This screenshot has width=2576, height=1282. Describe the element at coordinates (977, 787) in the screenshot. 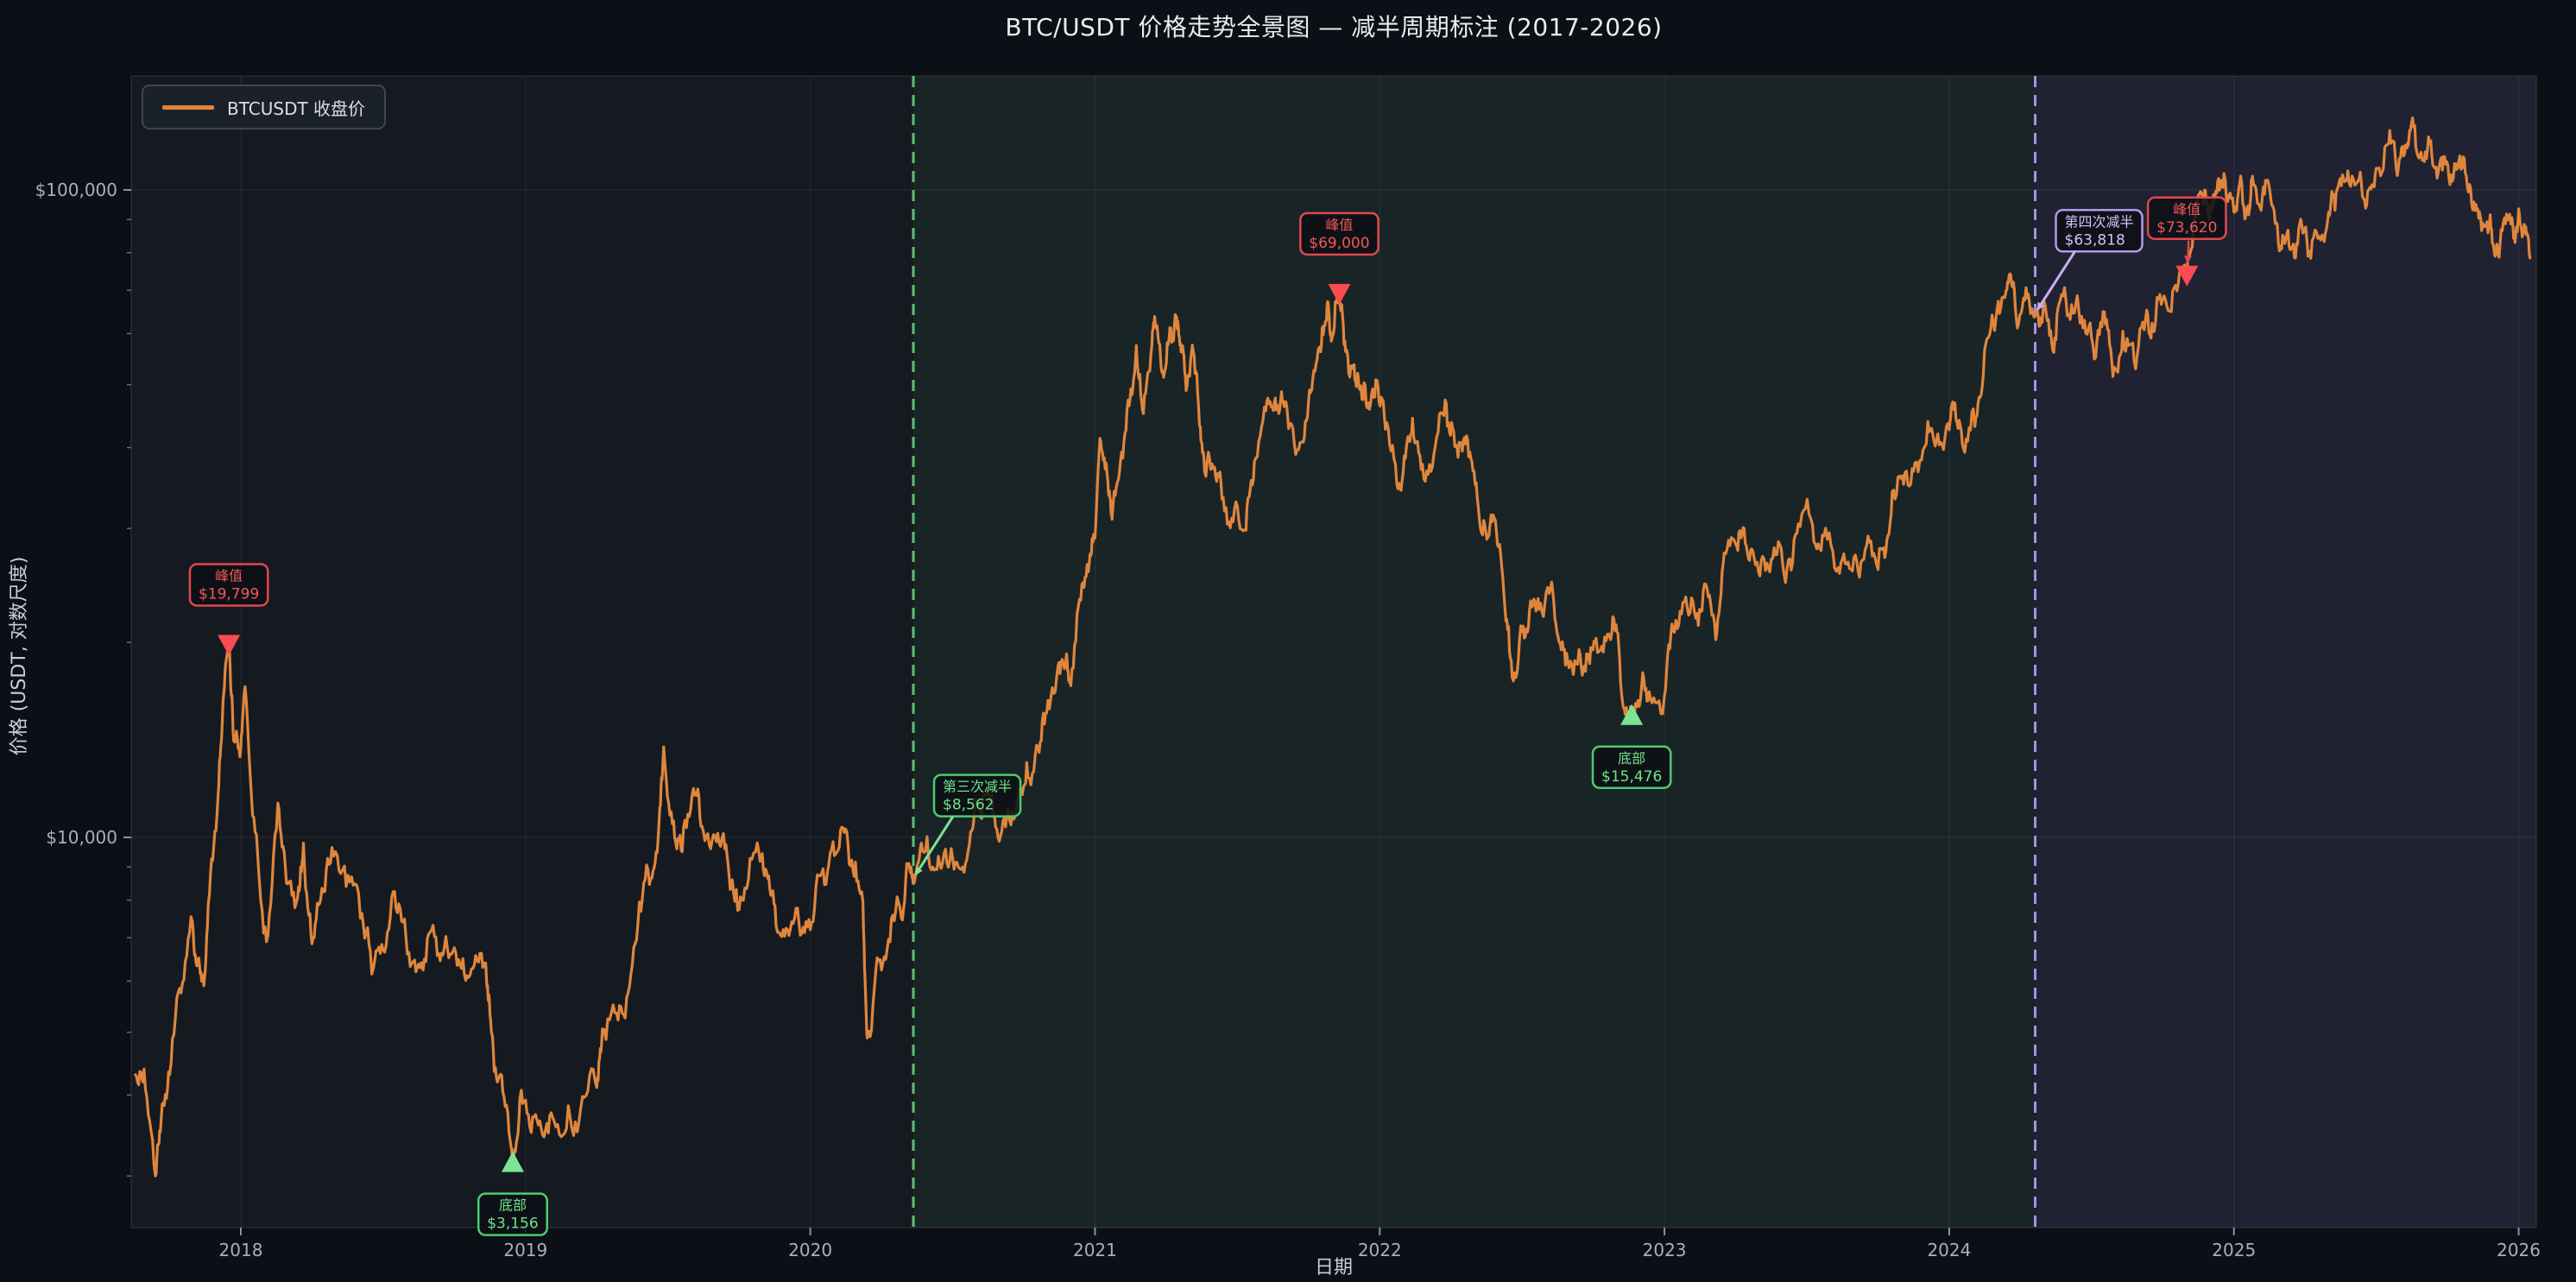

I see `annotation-label: 第三次减半` at that location.